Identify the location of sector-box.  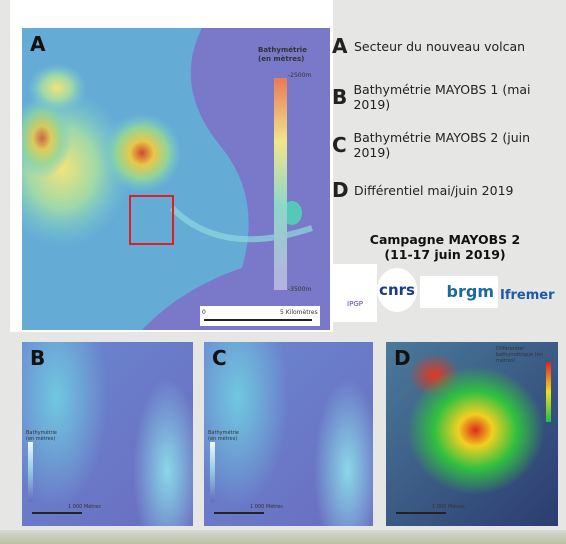
(151, 220).